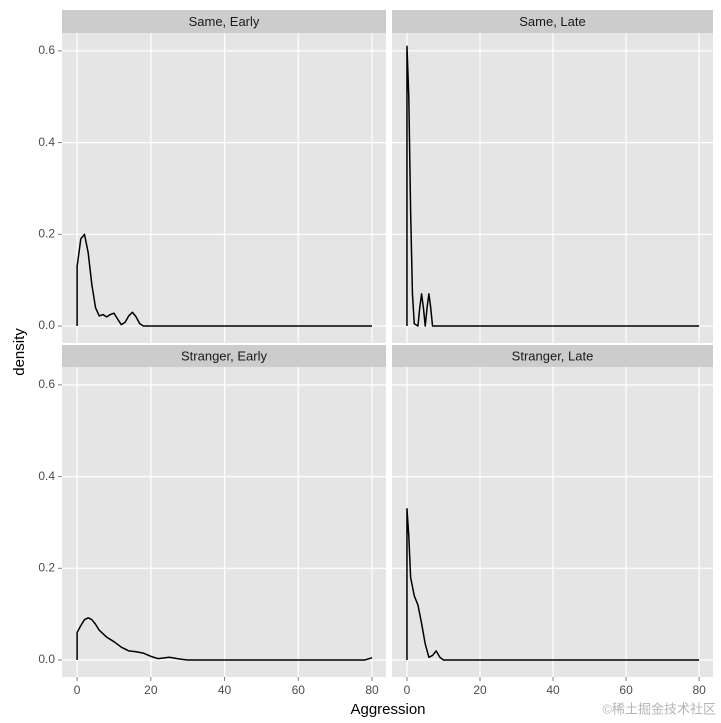 The height and width of the screenshot is (723, 721). Describe the element at coordinates (659, 708) in the screenshot. I see `watermark: ©稀土掘金技术社区` at that location.